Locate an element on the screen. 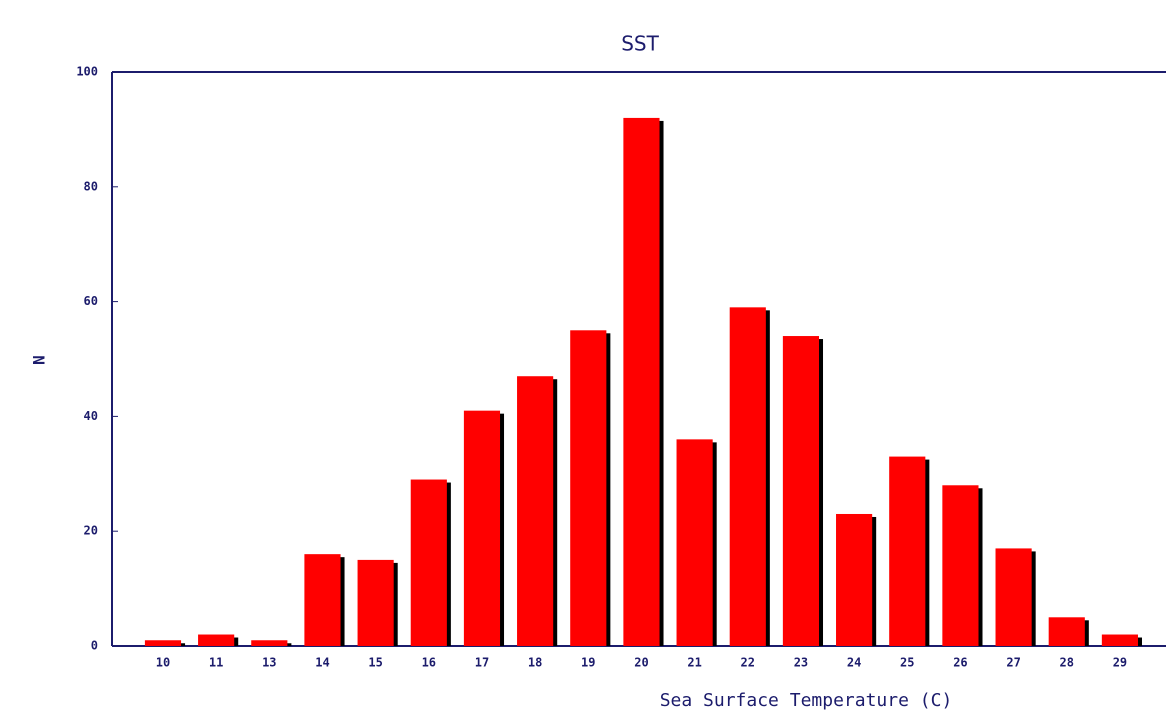  y-tick-label: 20 is located at coordinates (91, 531).